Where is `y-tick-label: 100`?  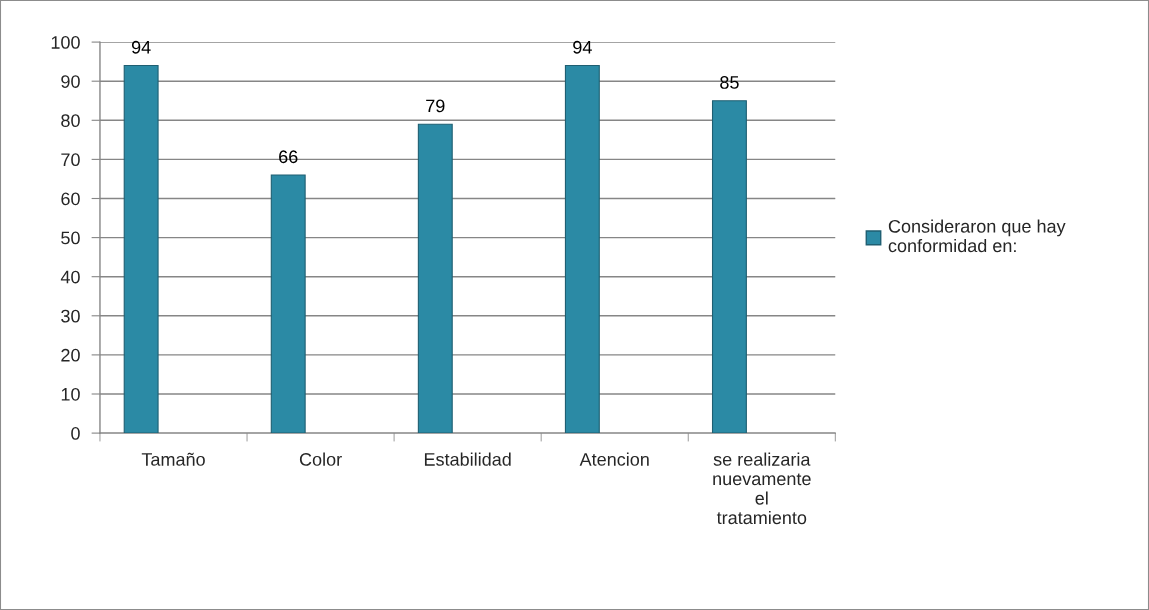
y-tick-label: 100 is located at coordinates (65, 42).